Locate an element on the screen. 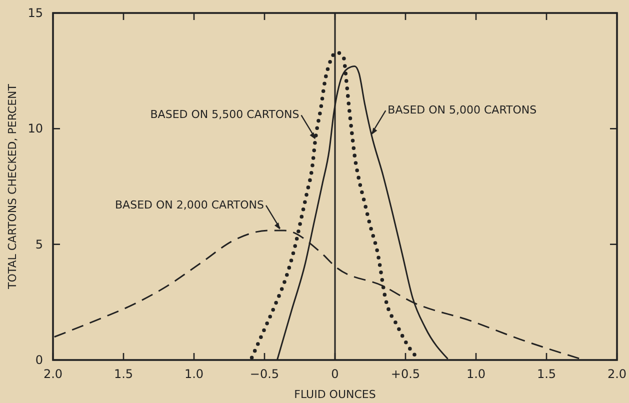 This screenshot has width=629, height=403. y-tick-label: 0 is located at coordinates (39, 360).